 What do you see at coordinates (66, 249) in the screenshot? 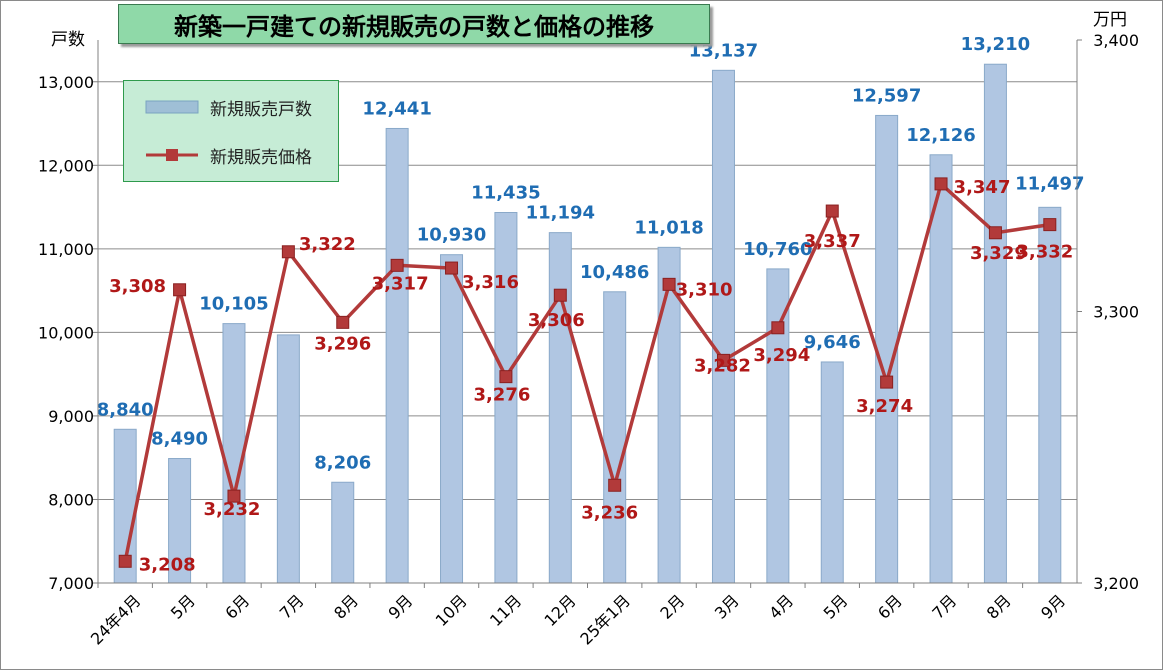
I see `left-tick-label-4: 11,000` at bounding box center [66, 249].